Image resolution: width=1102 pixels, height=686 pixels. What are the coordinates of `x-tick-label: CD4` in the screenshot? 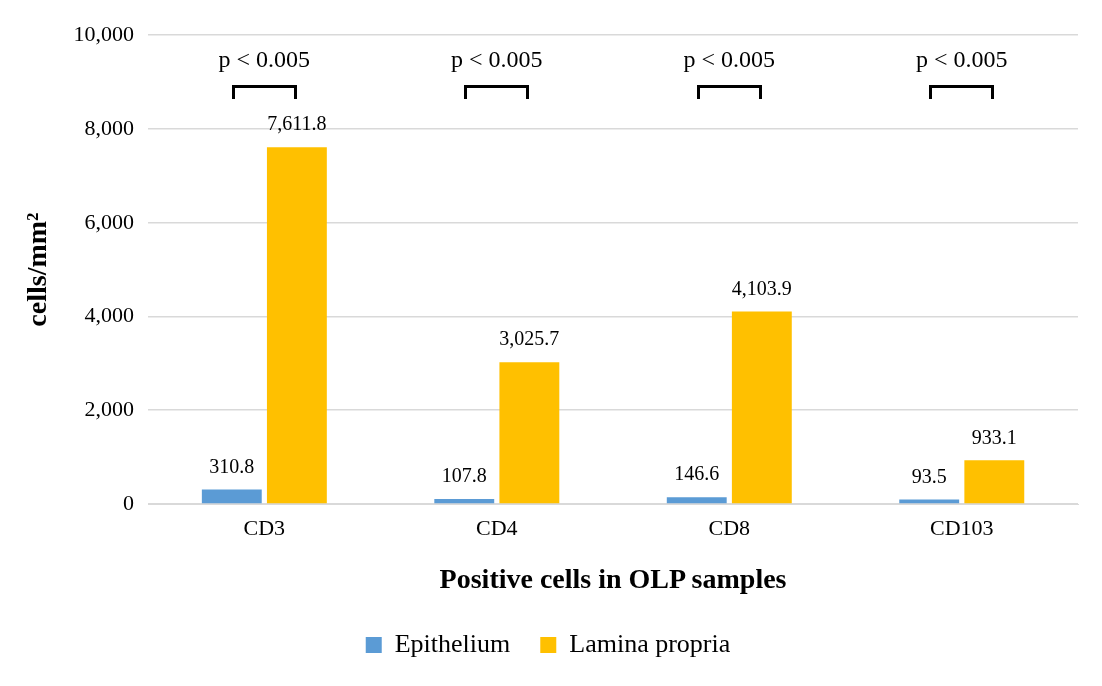 It's located at (497, 527).